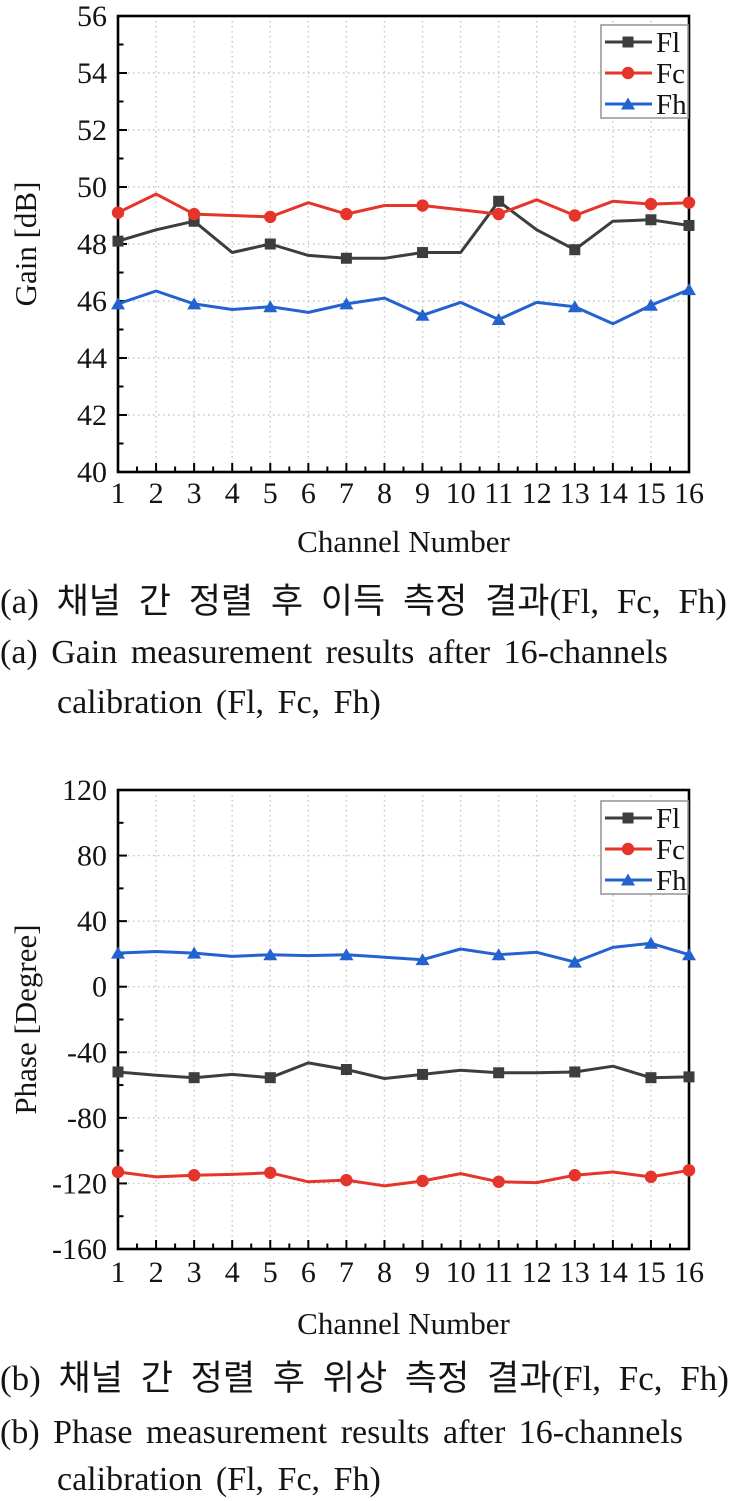 The width and height of the screenshot is (734, 1501). I want to click on phase-x-axis-title: Channel Number, so click(403, 1323).